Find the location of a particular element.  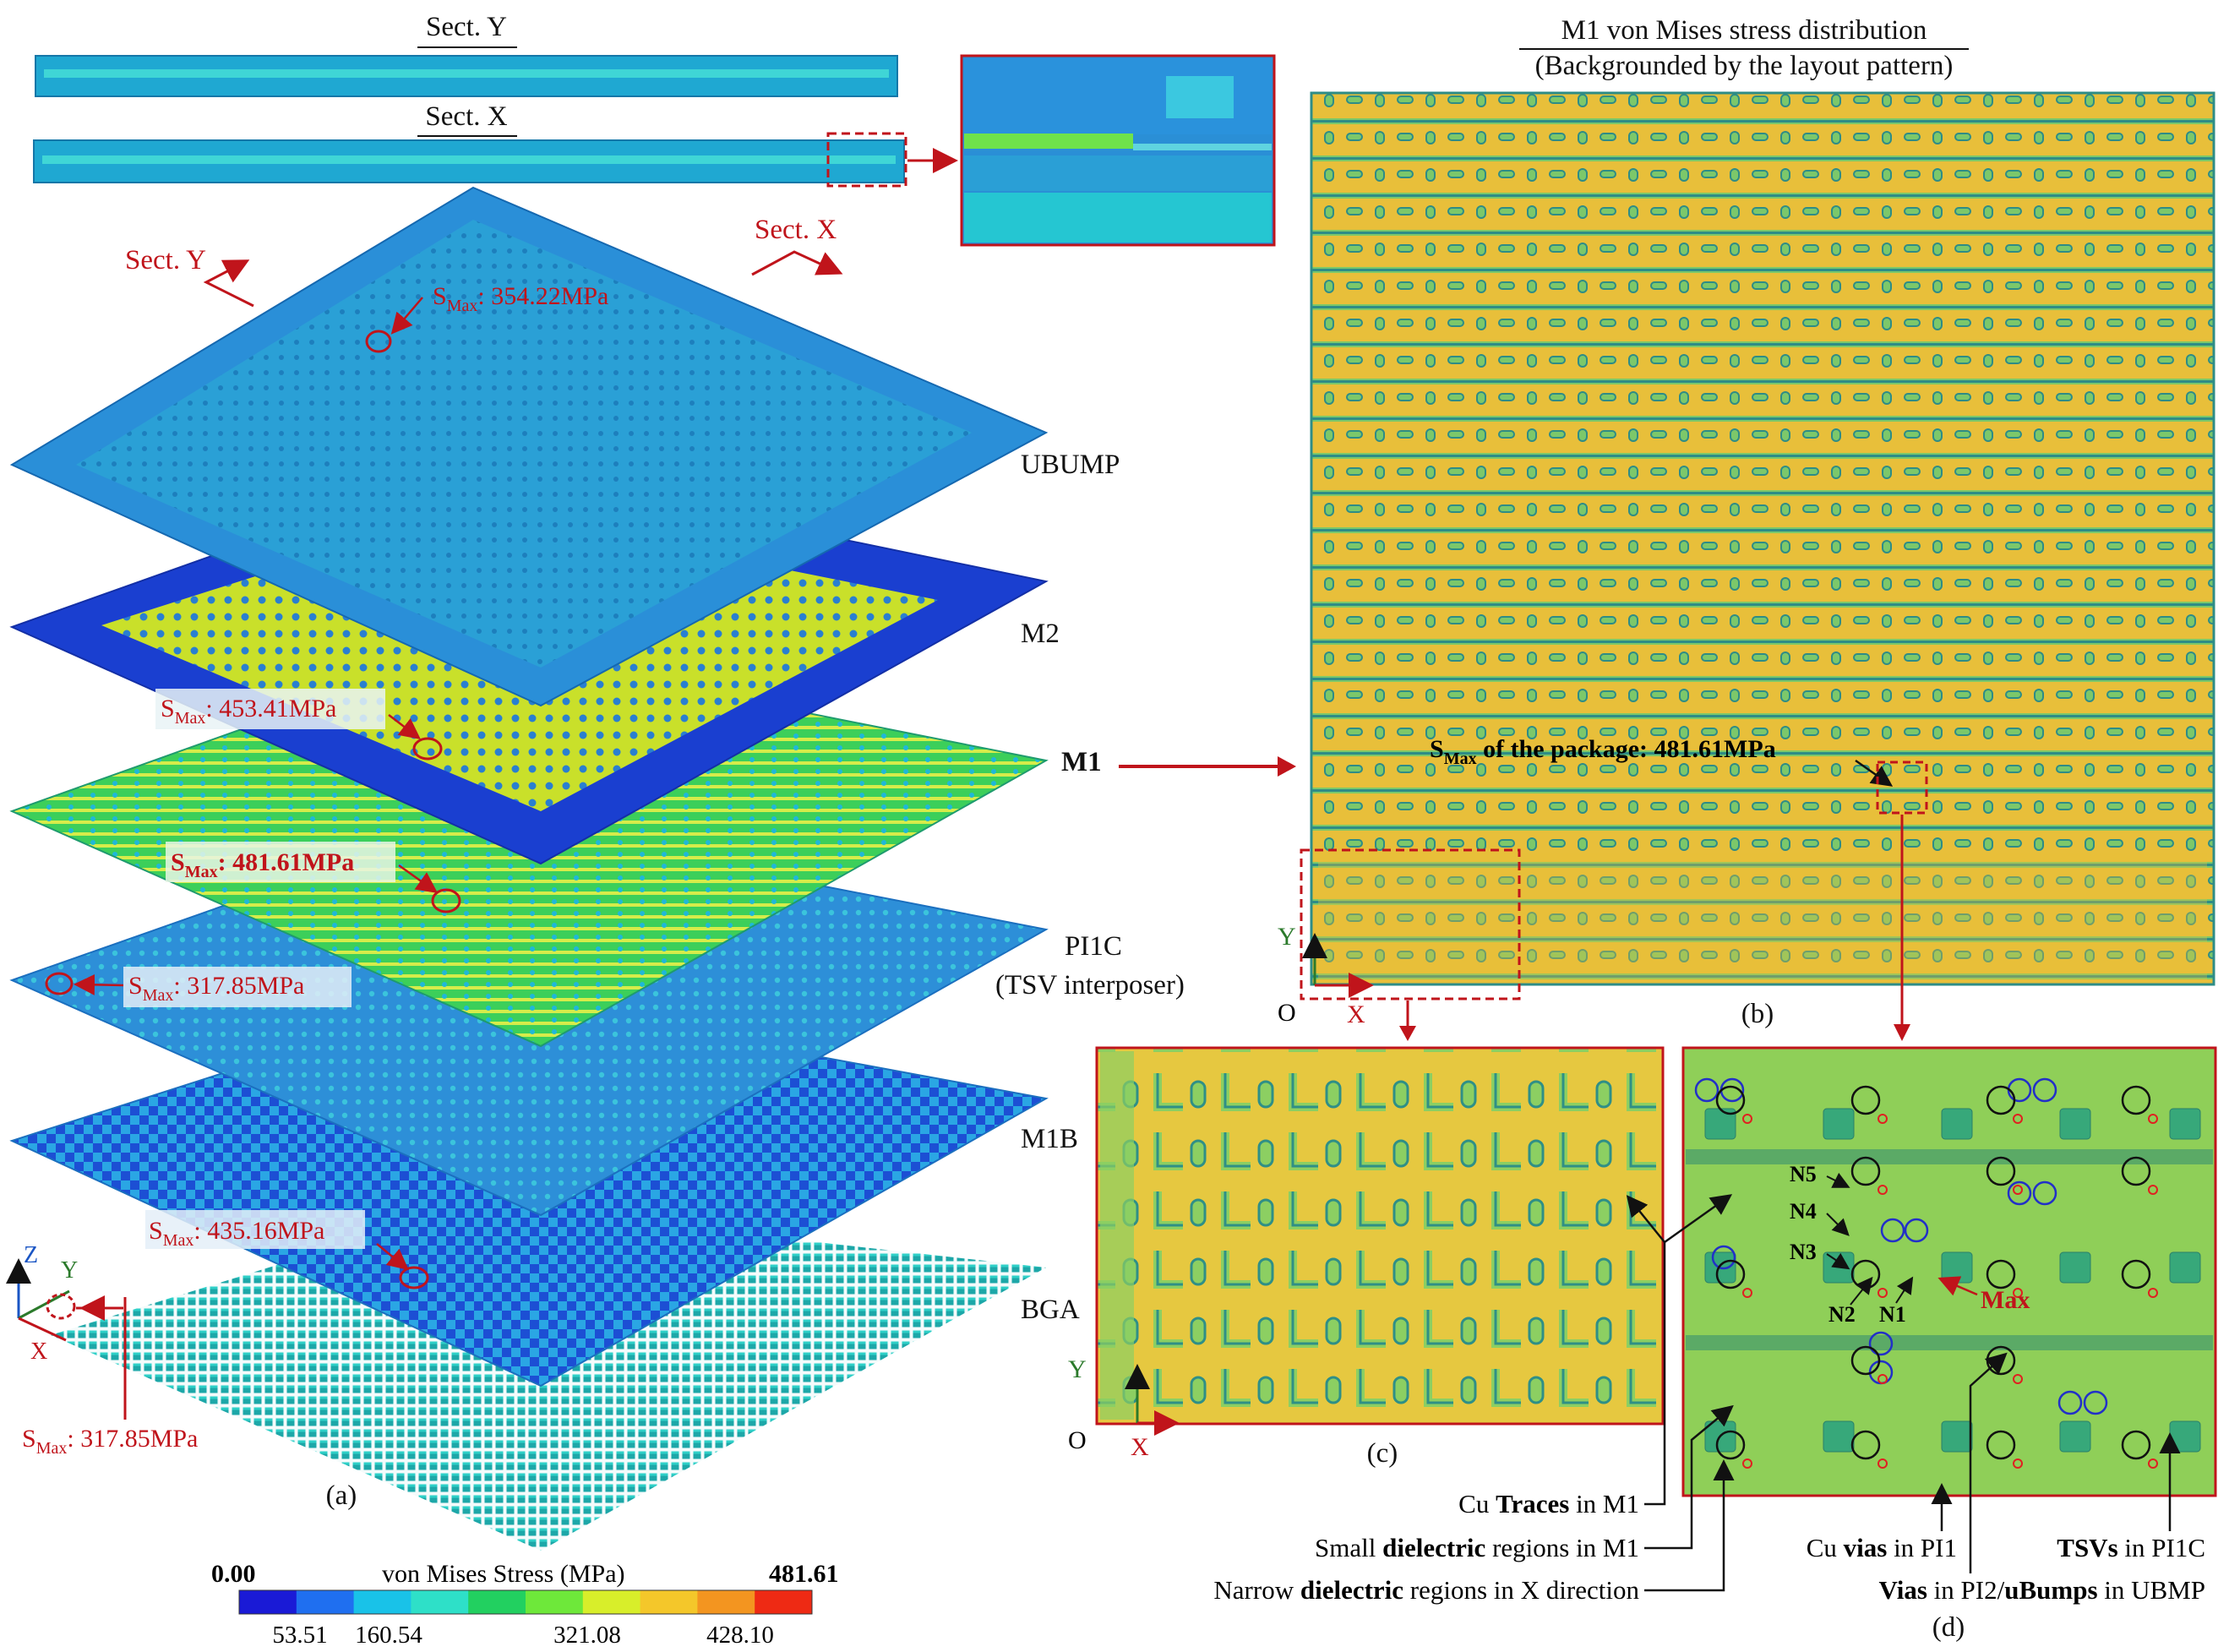

pi1c-smax-sub: Max is located at coordinates (159, 996).